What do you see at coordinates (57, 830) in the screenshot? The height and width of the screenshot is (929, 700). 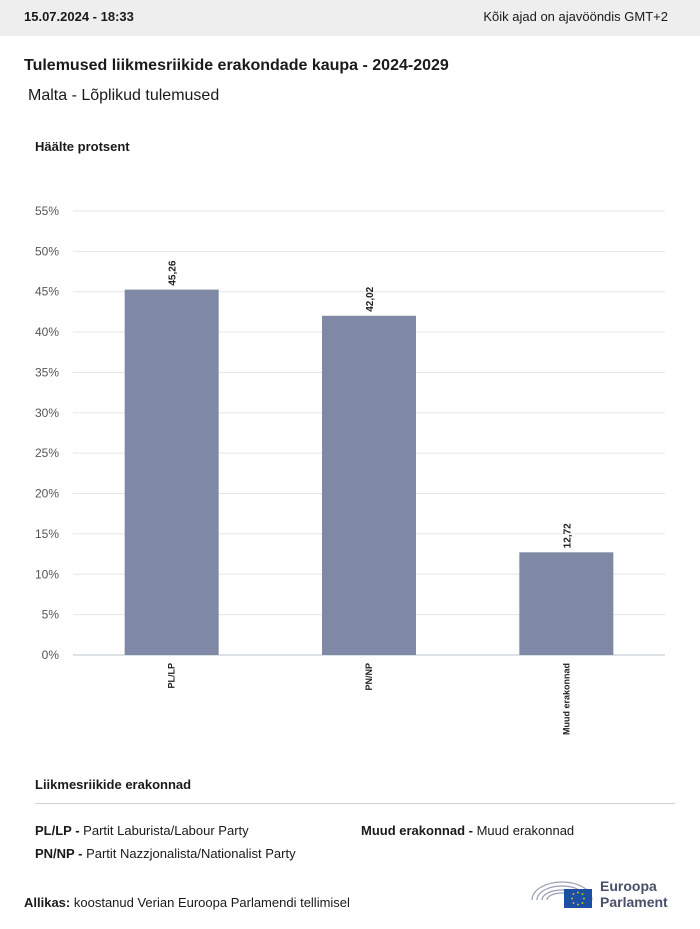 I see `legend-abbr: PL/LP -` at bounding box center [57, 830].